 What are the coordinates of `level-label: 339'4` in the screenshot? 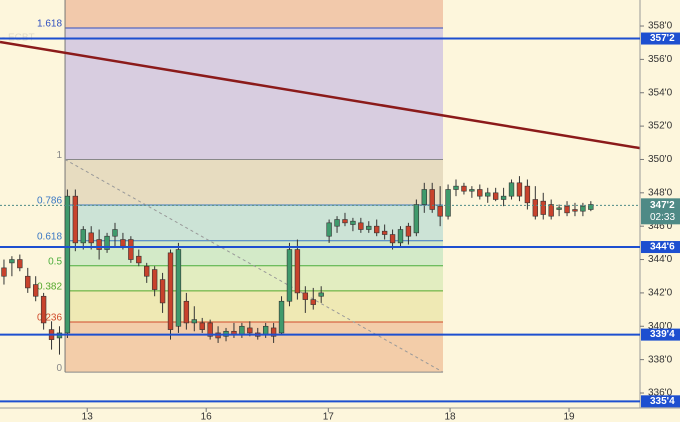 It's located at (662, 334).